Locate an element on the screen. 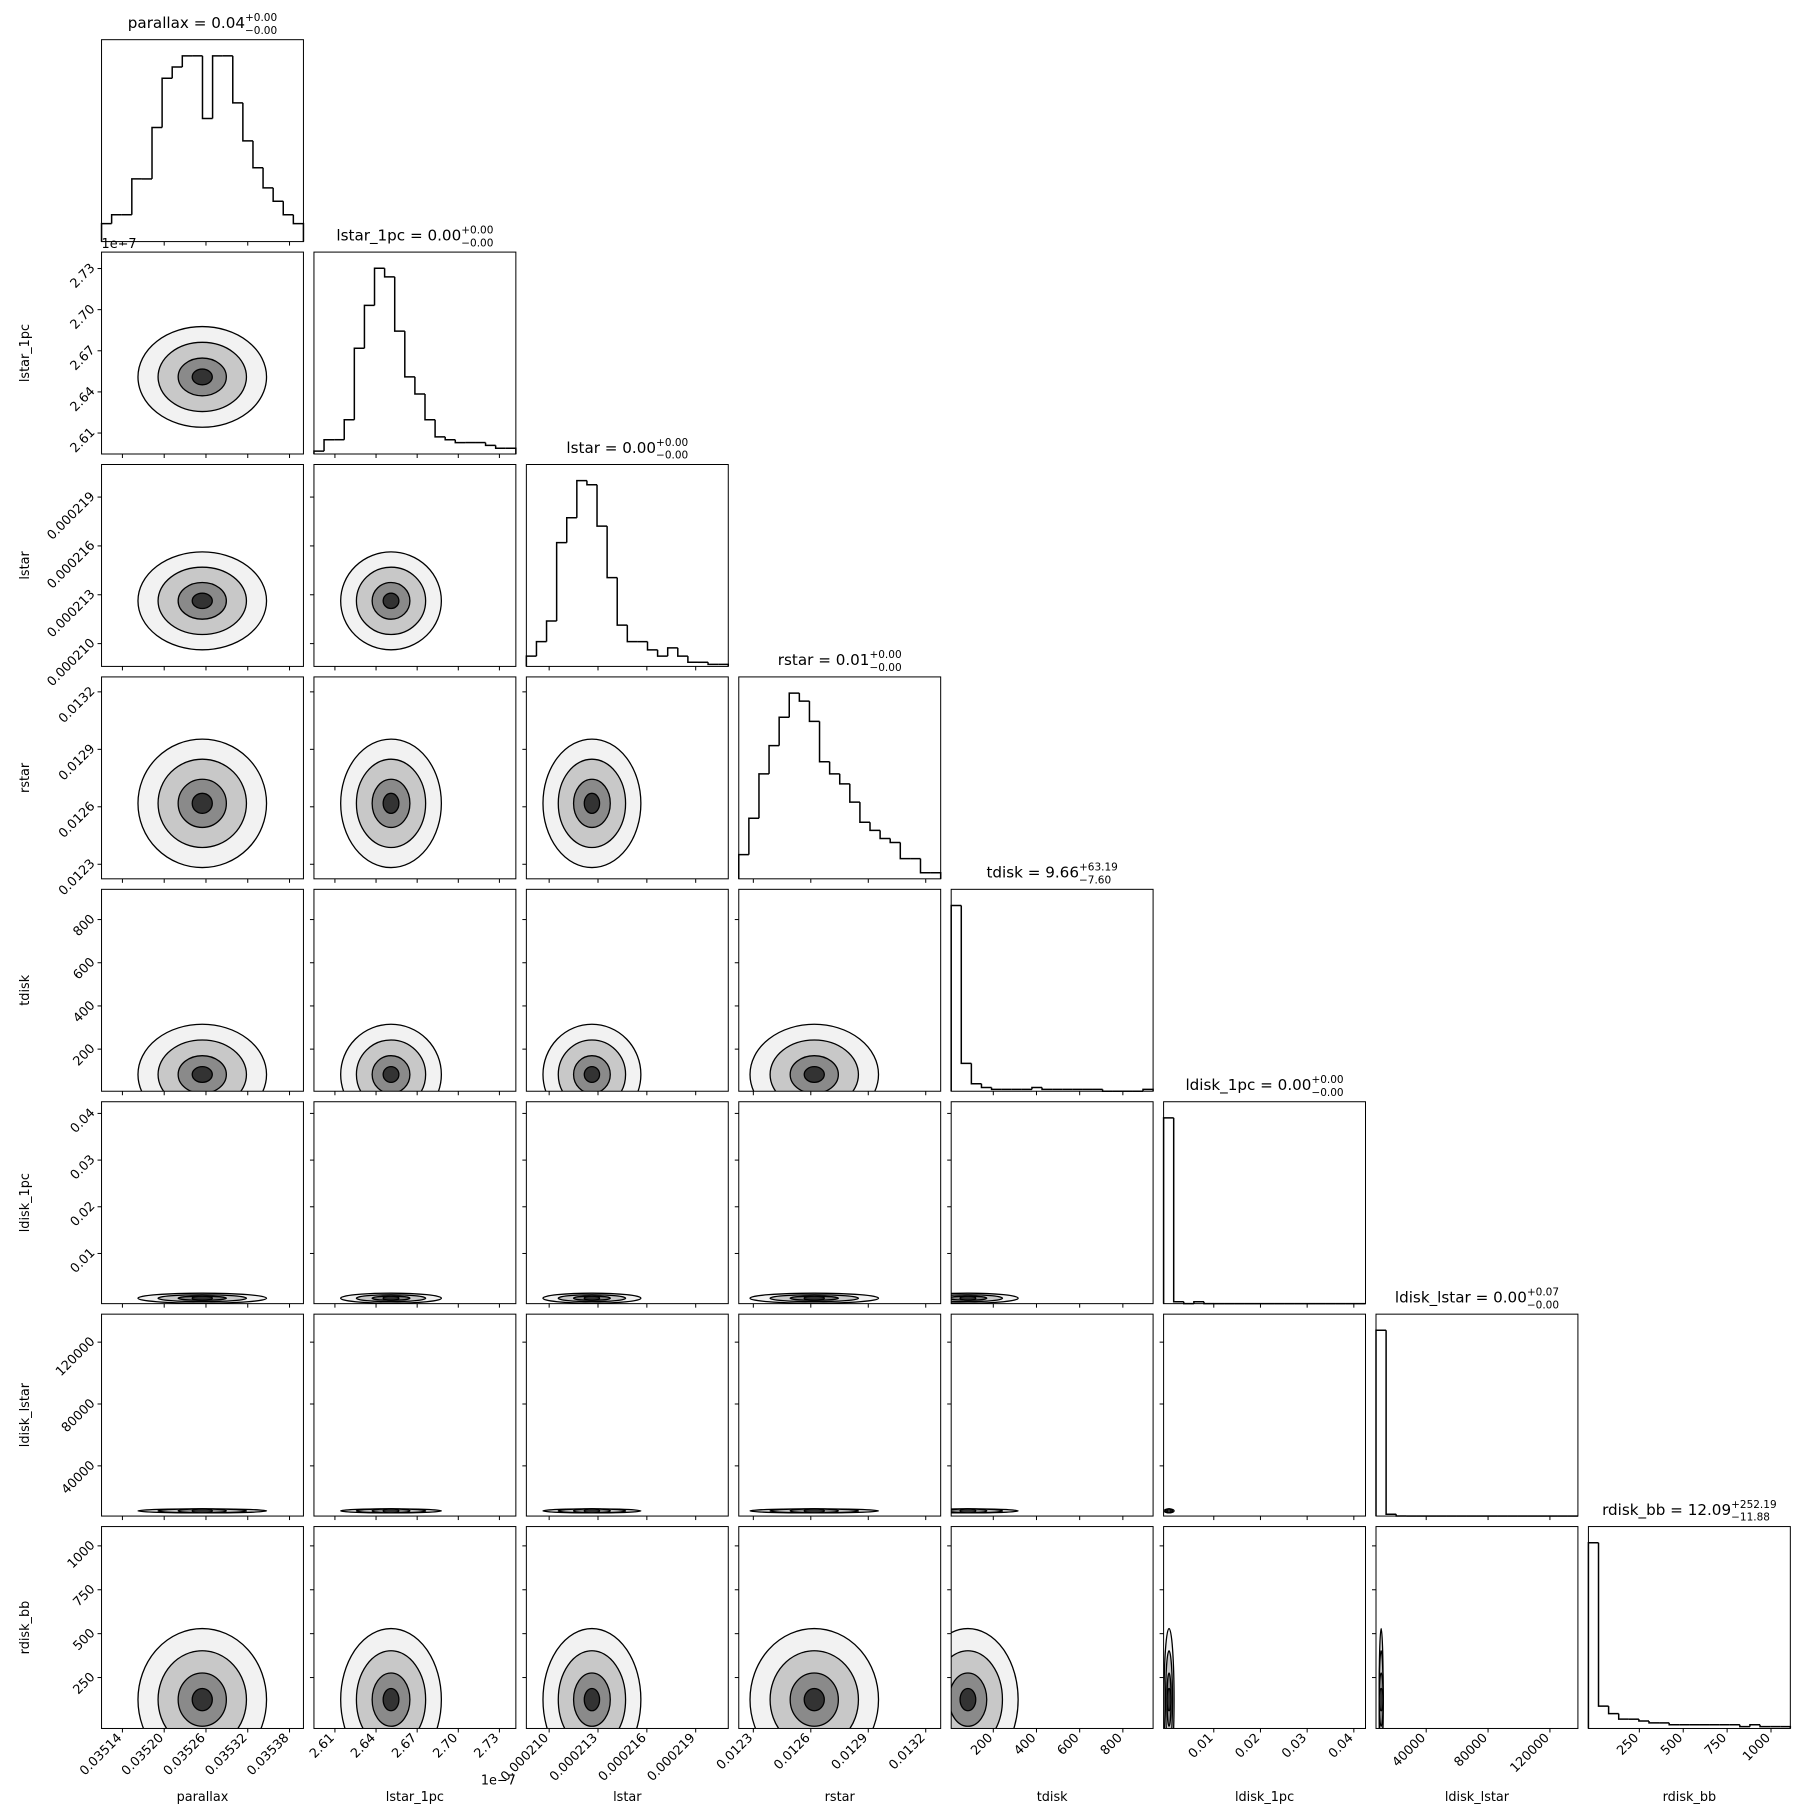  x-tick-label: 0.000219 is located at coordinates (672, 1758).